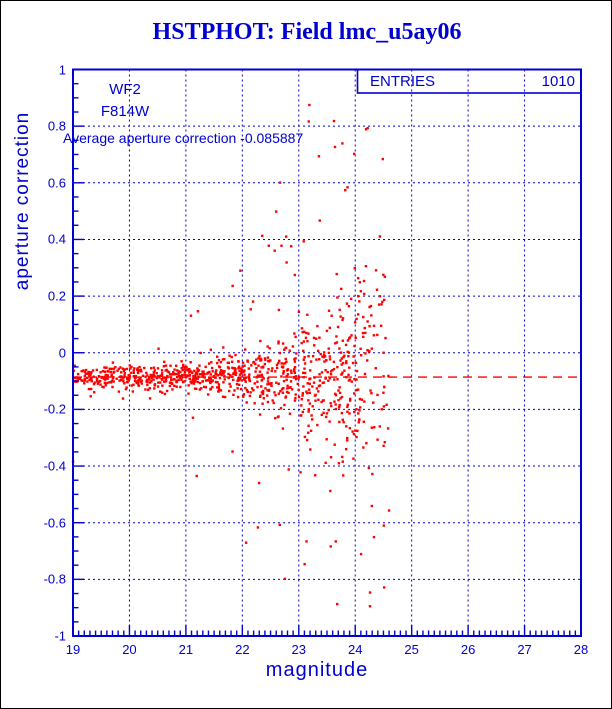 This screenshot has width=612, height=709. I want to click on x-tick-label: 23, so click(298, 649).